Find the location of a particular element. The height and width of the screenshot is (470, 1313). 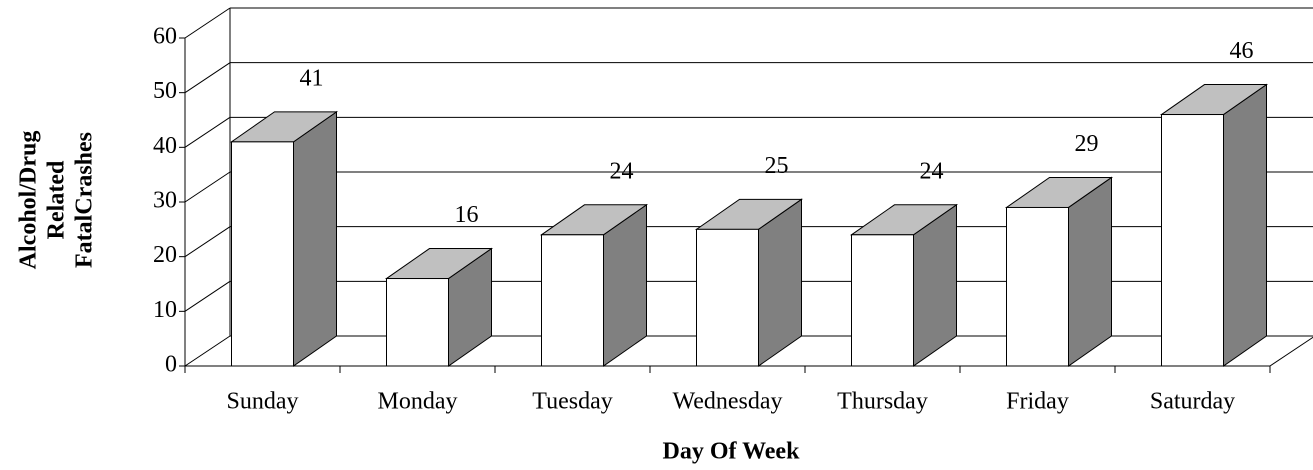

y-tick-label: 10 is located at coordinates (165, 310).